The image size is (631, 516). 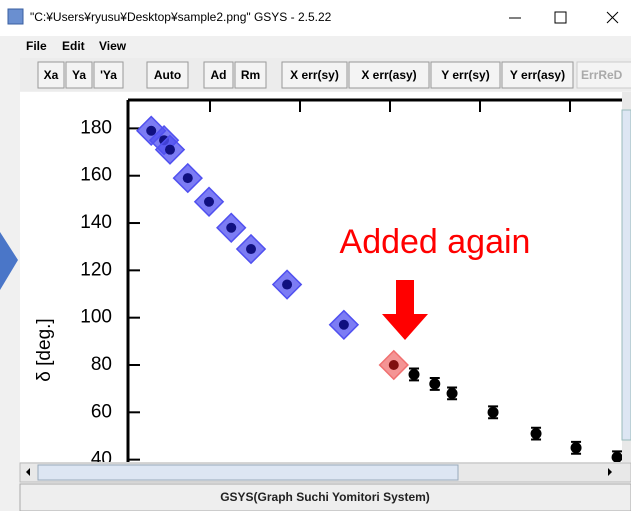 I want to click on toolbar-button-label: Rm, so click(x=250, y=75).